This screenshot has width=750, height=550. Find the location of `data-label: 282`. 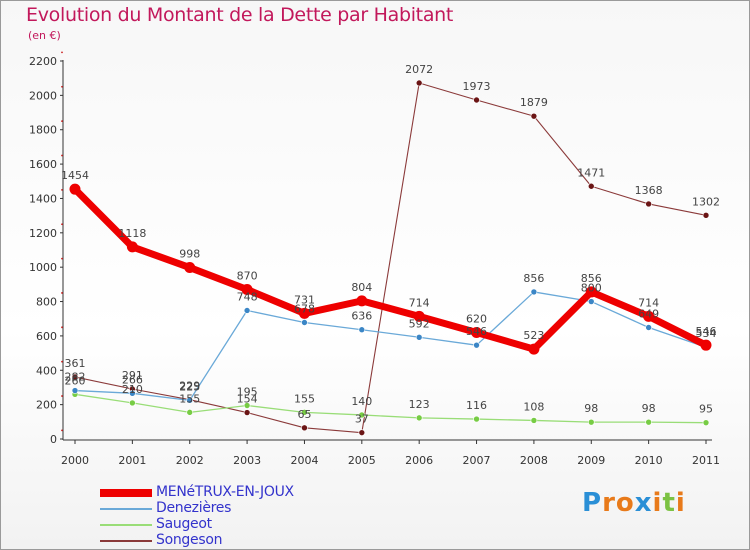

data-label: 282 is located at coordinates (75, 377).